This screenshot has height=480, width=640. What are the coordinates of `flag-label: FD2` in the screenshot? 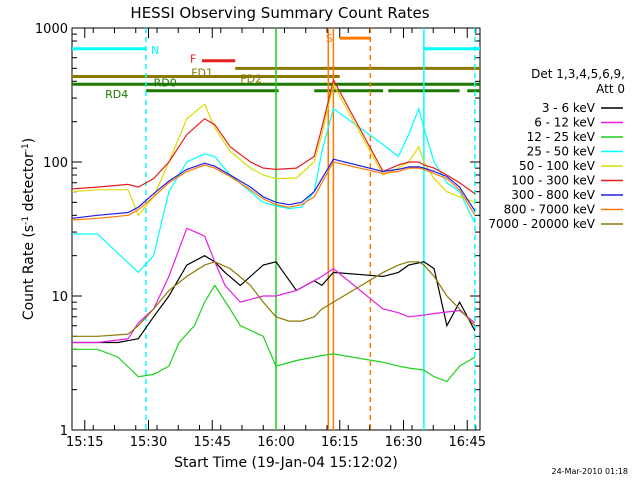 It's located at (251, 78).